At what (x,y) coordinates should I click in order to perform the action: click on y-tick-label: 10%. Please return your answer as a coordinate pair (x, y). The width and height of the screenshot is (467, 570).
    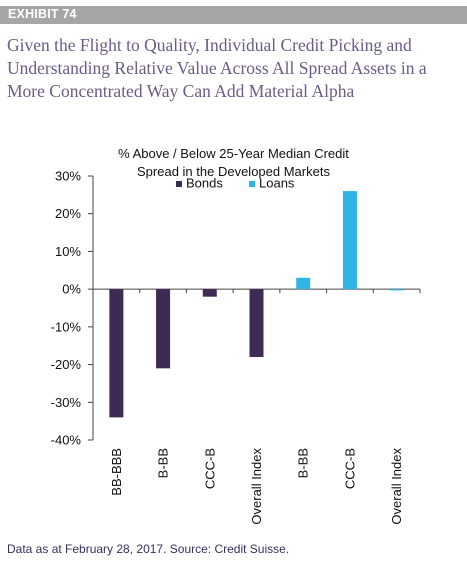
    Looking at the image, I should click on (68, 251).